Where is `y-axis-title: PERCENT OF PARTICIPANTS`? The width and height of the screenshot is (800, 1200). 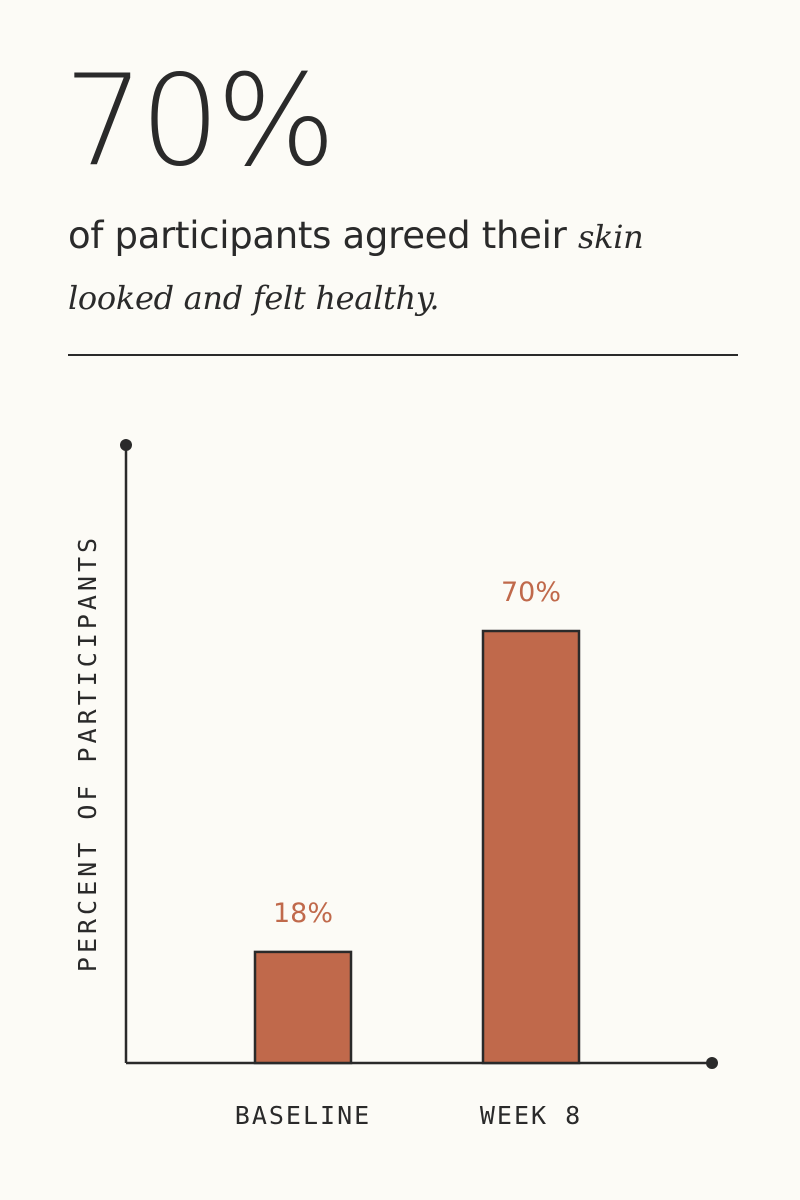
y-axis-title: PERCENT OF PARTICIPANTS is located at coordinates (87, 753).